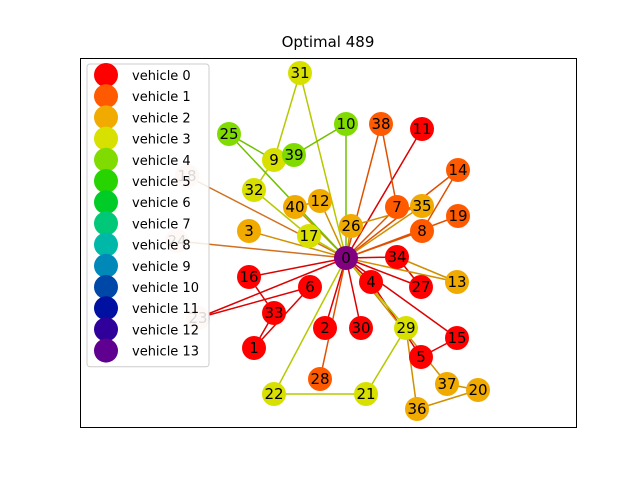 The image size is (640, 480). I want to click on node-label-32: 32, so click(253, 190).